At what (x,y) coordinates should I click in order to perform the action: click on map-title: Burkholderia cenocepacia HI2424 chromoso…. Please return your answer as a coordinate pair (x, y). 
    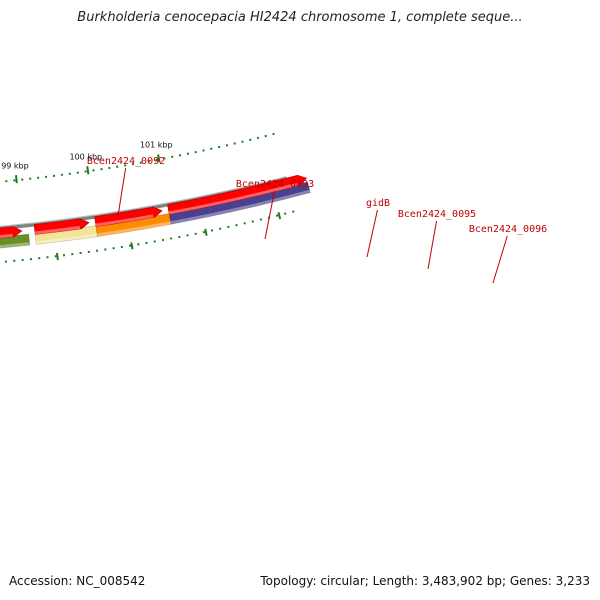
    Looking at the image, I should click on (300, 17).